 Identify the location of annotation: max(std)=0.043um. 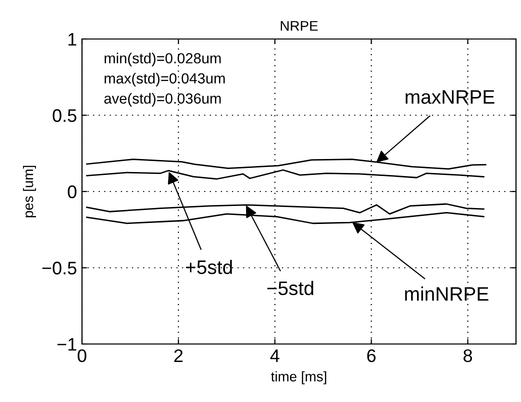
(164, 79).